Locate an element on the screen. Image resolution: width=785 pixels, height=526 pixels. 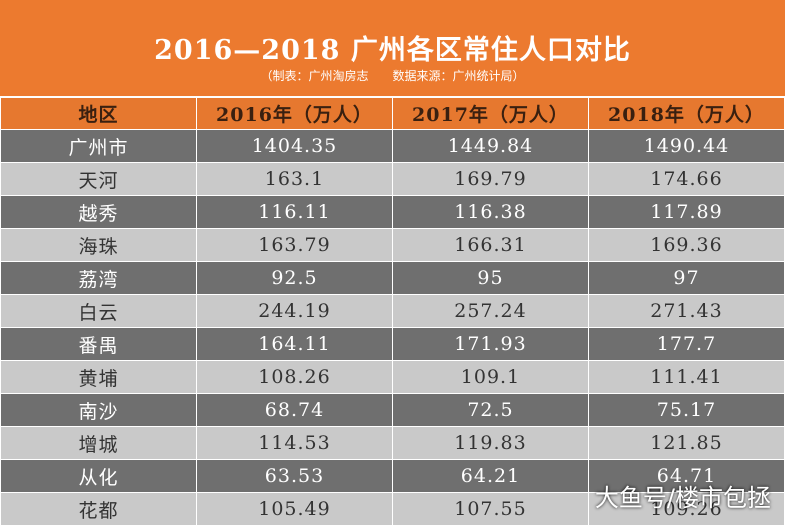
table-row: 番禺 164.11 171.93 177.7 is located at coordinates (392, 344).